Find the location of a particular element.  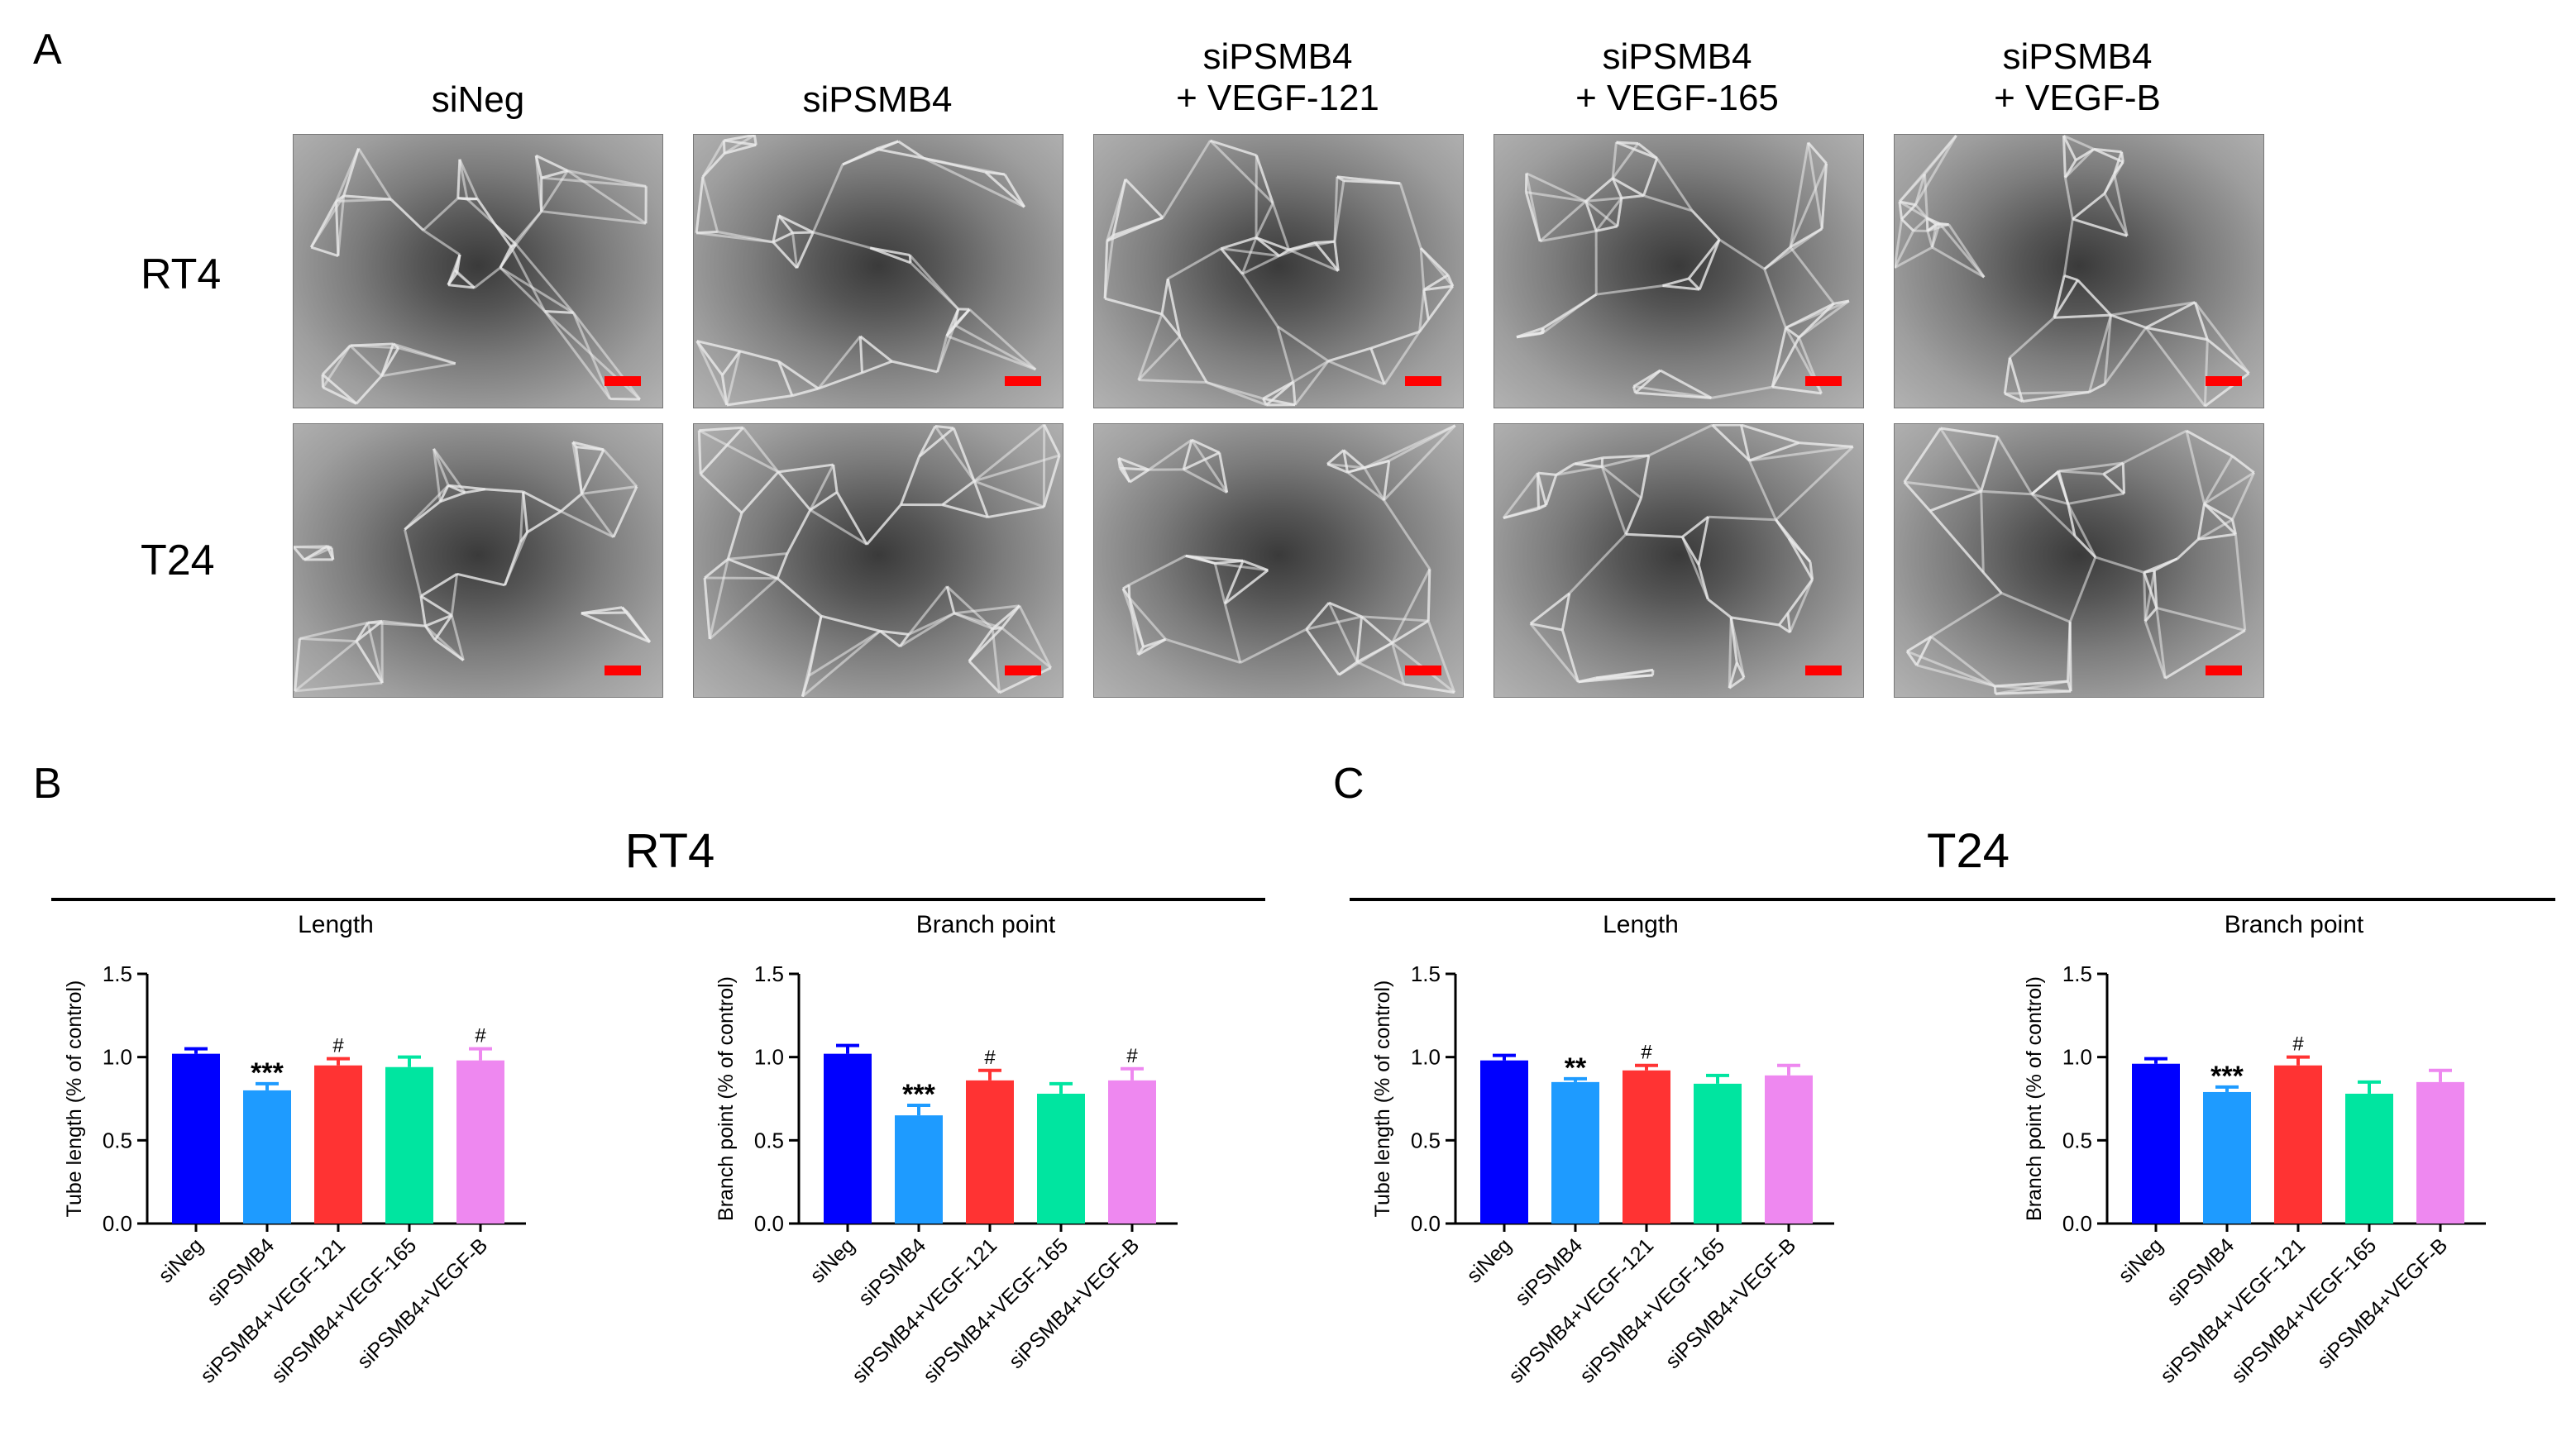

significance-label: *** is located at coordinates (919, 1094).